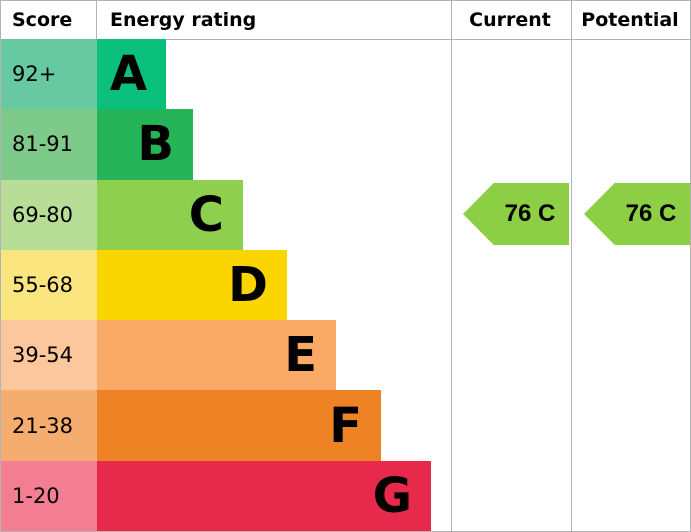 This screenshot has width=691, height=532. I want to click on rating-letter-f: F, so click(345, 425).